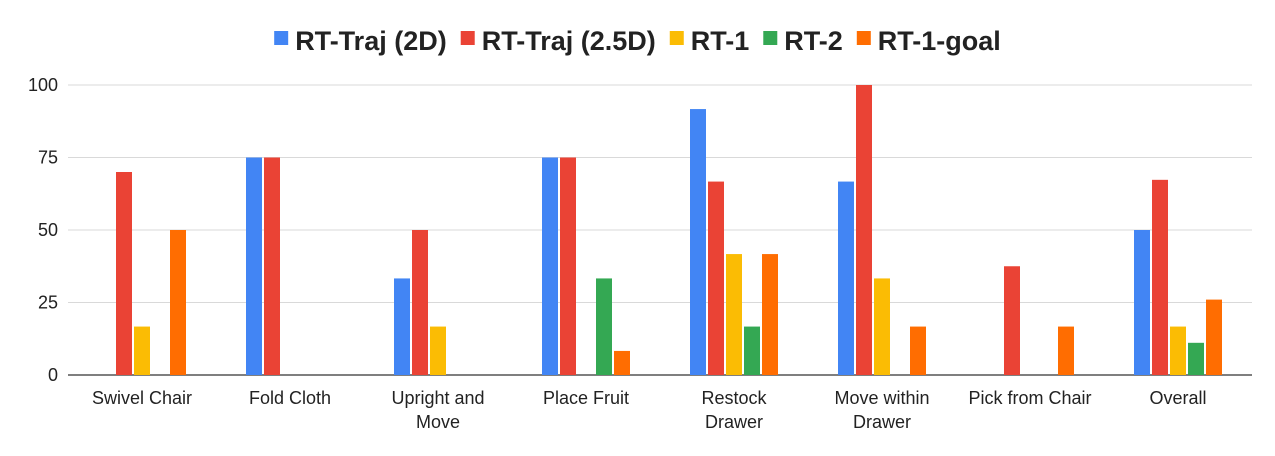  I want to click on legend-label: RT-1-goal, so click(939, 41).